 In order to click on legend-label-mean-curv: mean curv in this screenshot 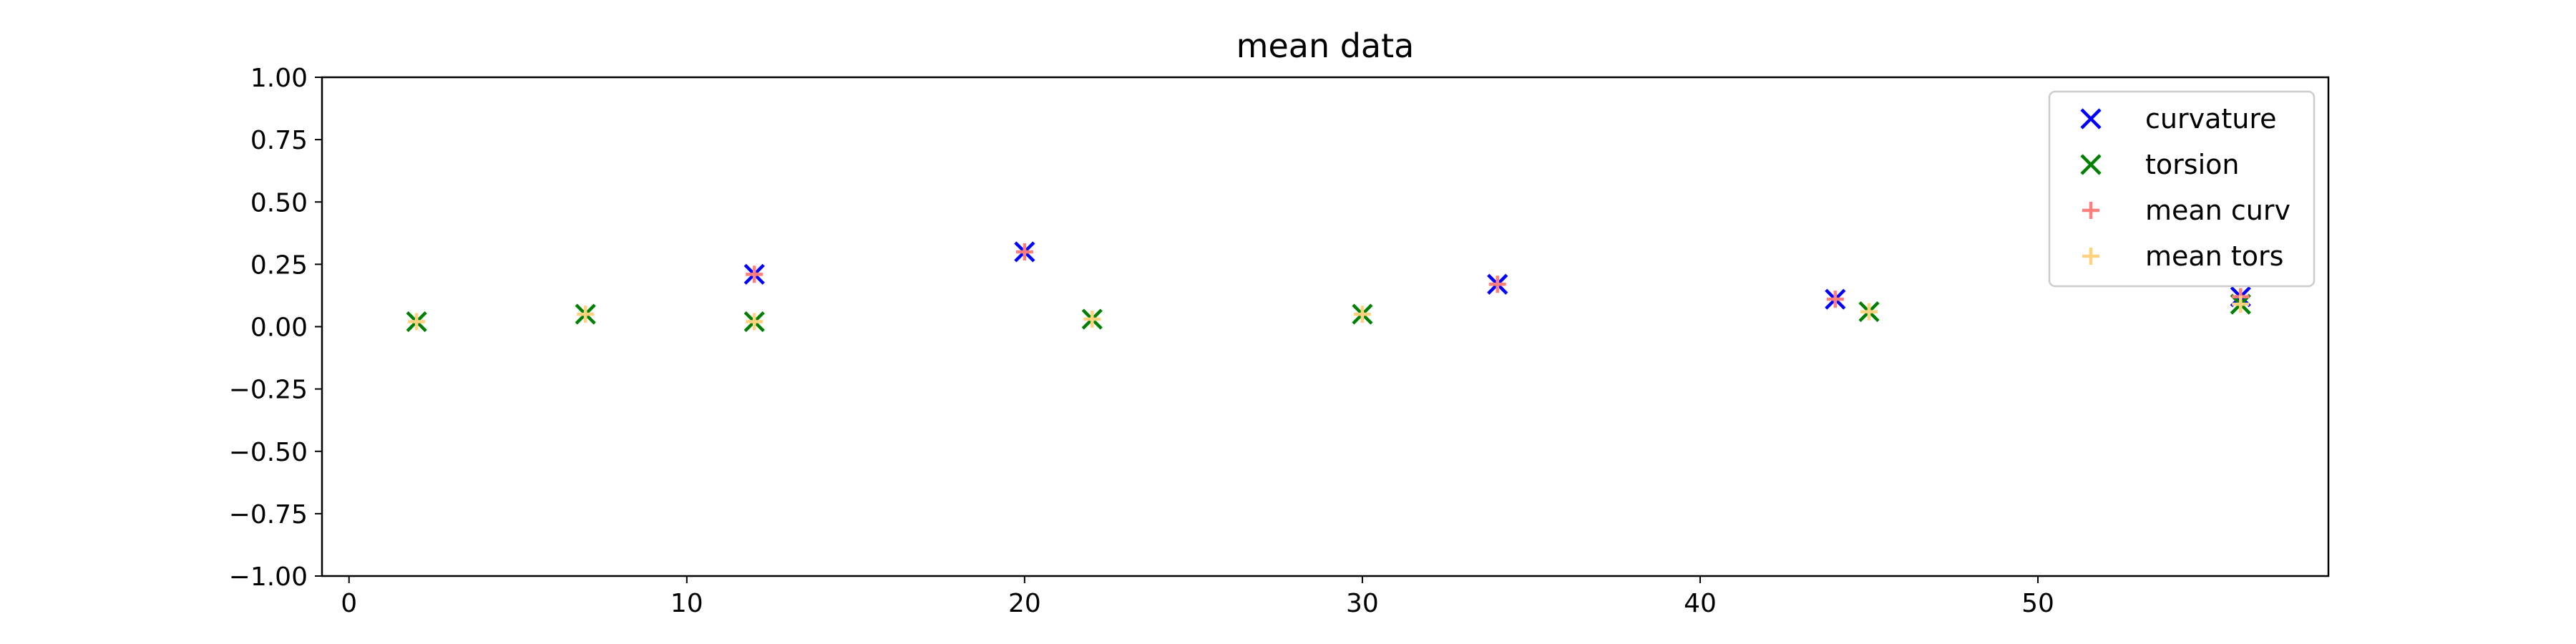, I will do `click(2217, 210)`.